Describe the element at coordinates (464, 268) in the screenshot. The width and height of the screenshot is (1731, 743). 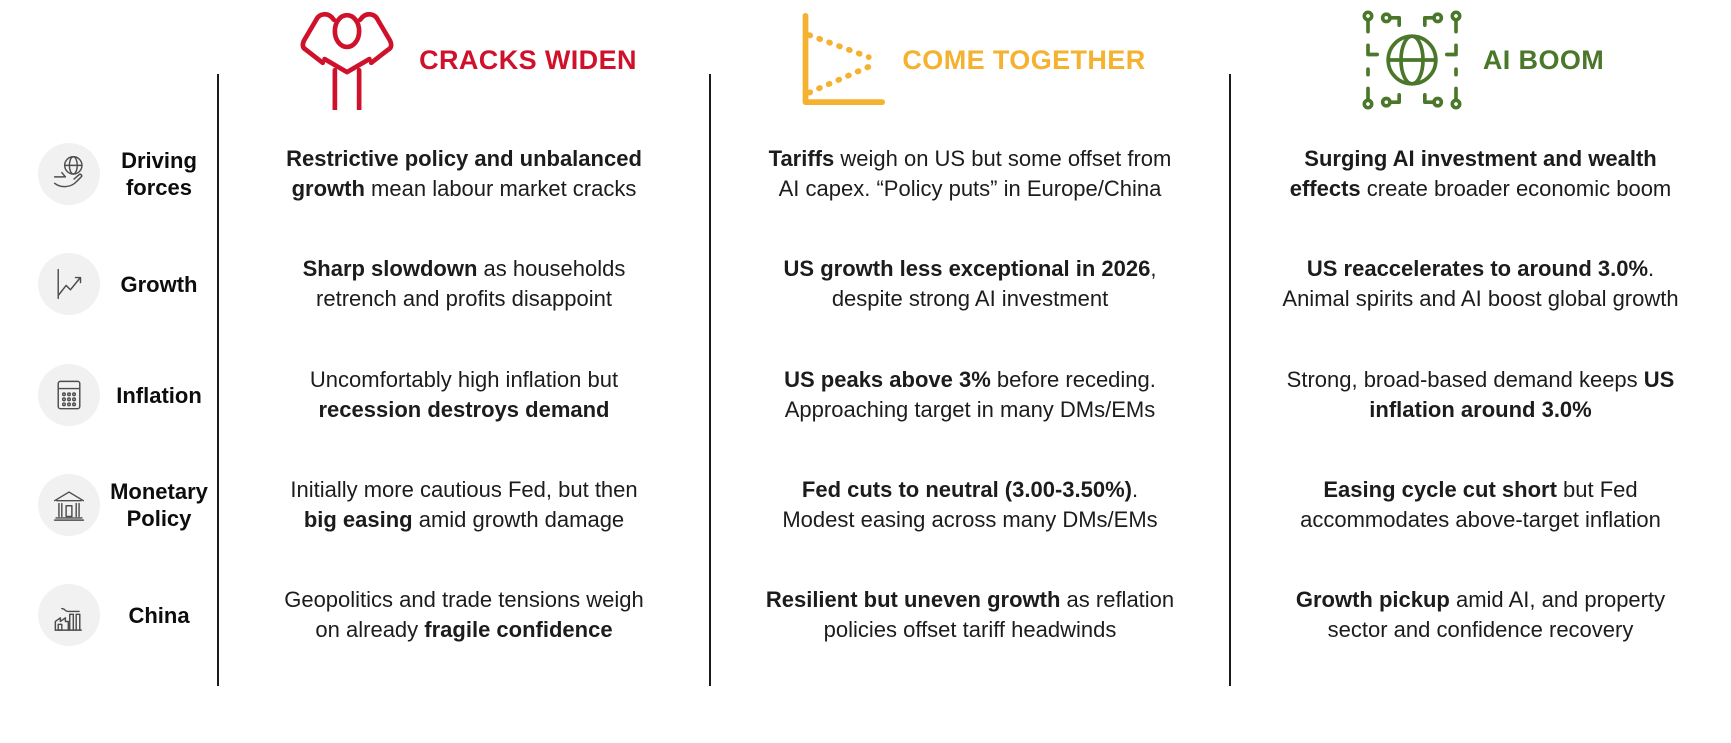
I see `text-line: Sharp slowdown as households` at that location.